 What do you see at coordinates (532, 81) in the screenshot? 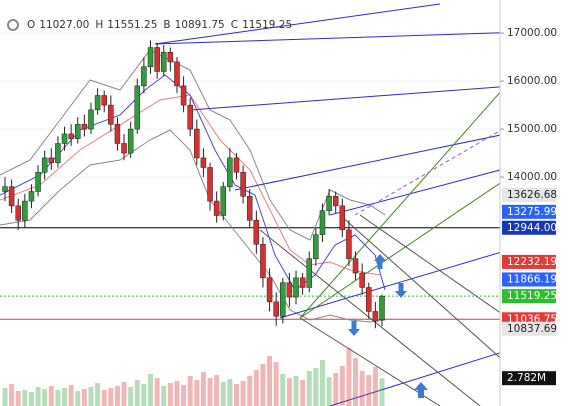
I see `y-tick-label: 16000.00` at bounding box center [532, 81].